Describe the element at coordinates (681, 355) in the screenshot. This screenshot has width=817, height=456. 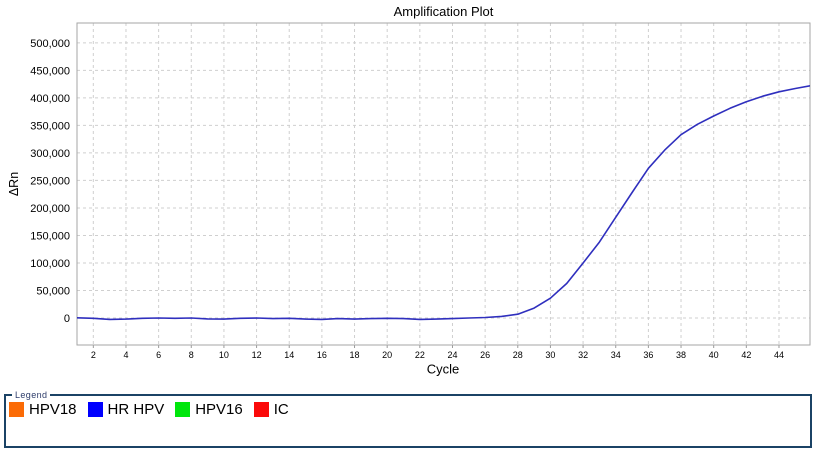
I see `svg-text: 38` at that location.